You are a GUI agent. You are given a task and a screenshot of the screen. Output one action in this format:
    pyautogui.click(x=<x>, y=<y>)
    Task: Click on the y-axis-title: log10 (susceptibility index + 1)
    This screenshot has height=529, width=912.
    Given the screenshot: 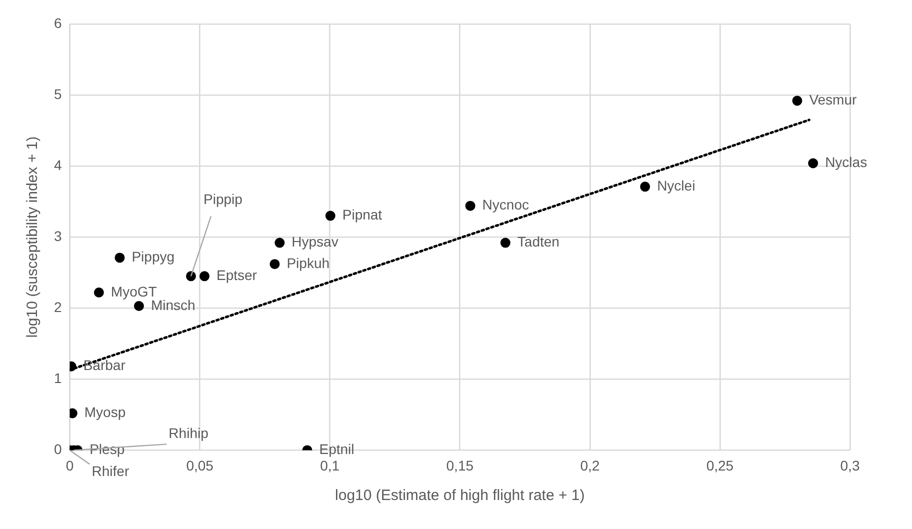 What is the action you would take?
    pyautogui.click(x=33, y=237)
    